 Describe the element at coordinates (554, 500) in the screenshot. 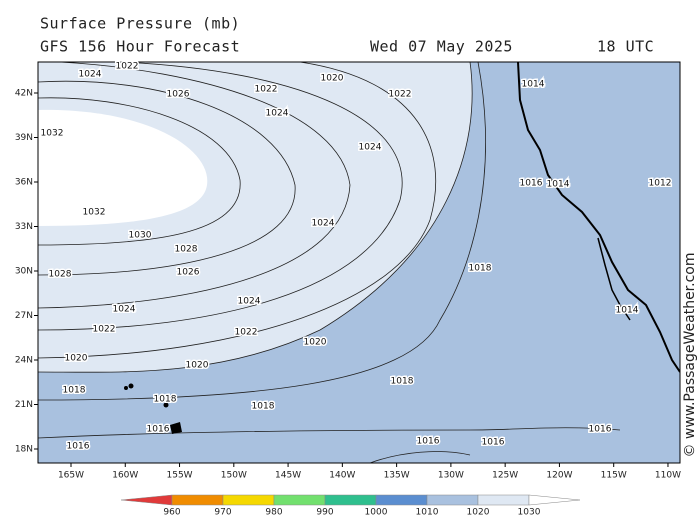

I see `colorbar-high` at that location.